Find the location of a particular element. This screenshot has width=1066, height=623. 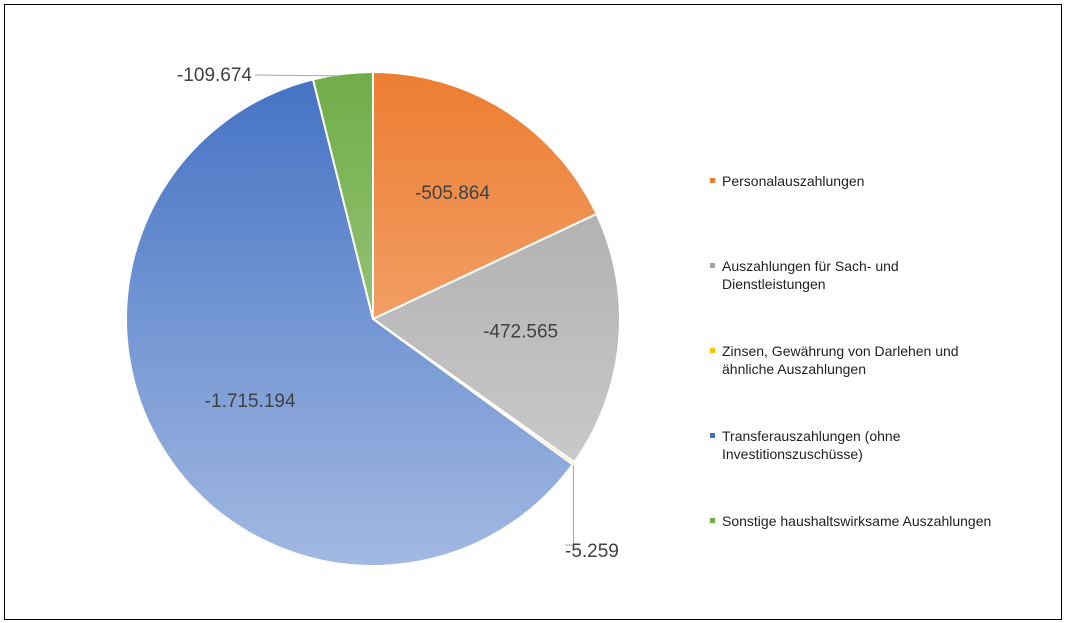

legend-item: Sonstige haushaltswirksame Auszahlungen is located at coordinates (888, 521).